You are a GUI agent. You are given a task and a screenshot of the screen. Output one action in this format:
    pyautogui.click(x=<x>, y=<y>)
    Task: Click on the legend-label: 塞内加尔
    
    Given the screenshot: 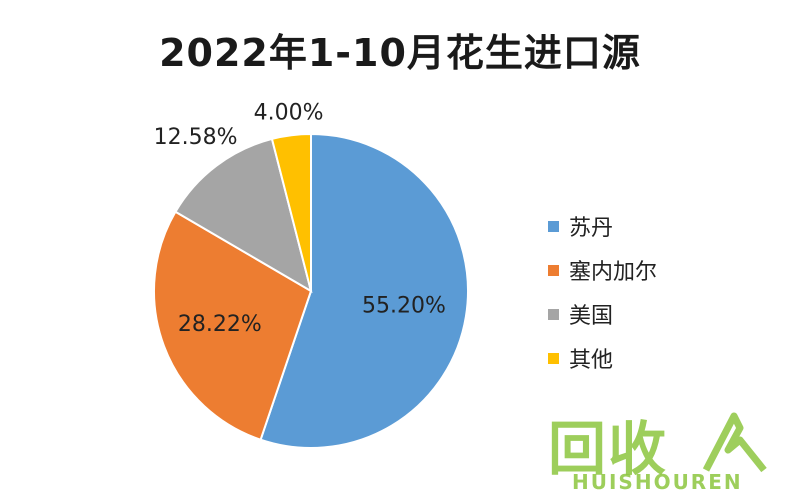 What is the action you would take?
    pyautogui.click(x=613, y=272)
    